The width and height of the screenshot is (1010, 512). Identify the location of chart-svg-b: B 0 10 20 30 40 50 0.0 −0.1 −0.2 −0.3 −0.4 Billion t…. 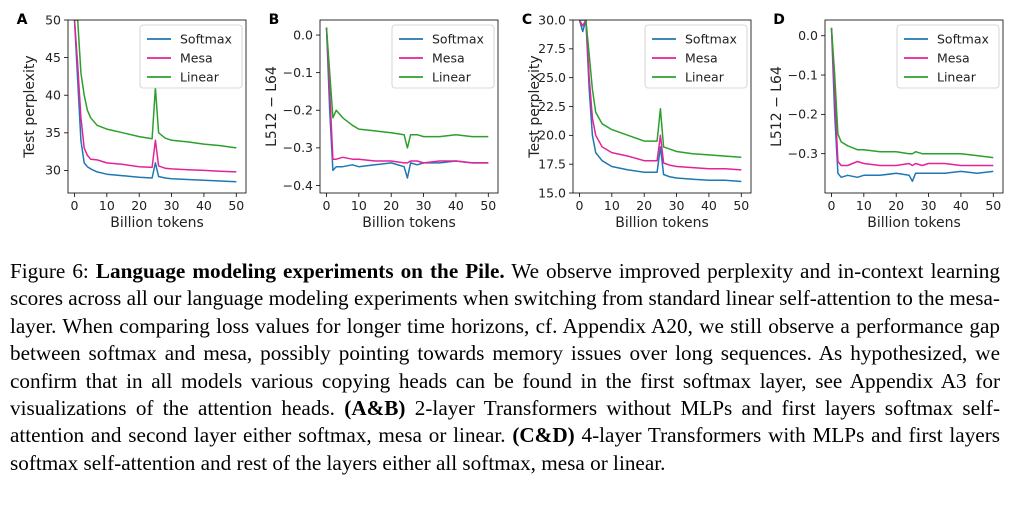
(381, 121).